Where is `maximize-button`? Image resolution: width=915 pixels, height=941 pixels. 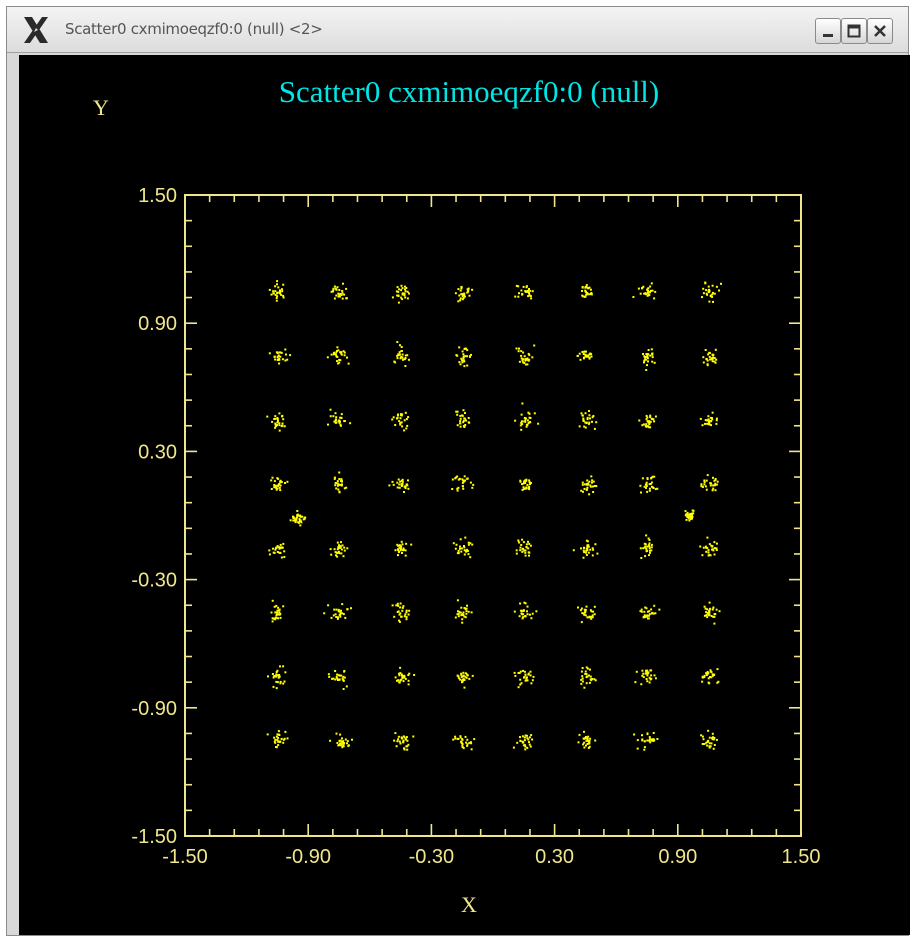 maximize-button is located at coordinates (854, 31).